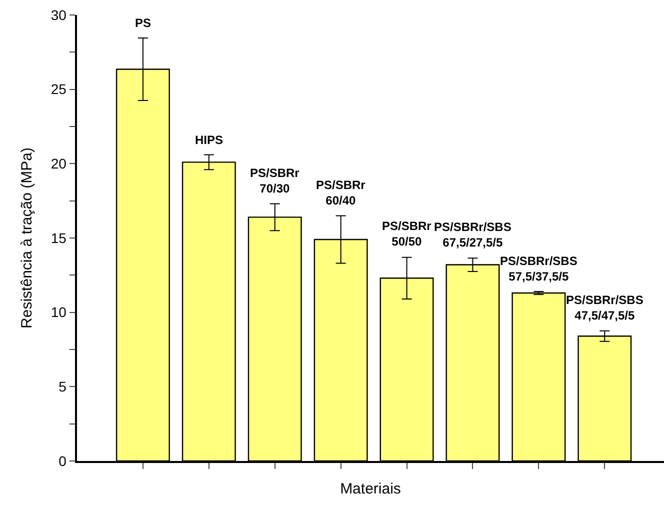 The height and width of the screenshot is (508, 664). Describe the element at coordinates (58, 14) in the screenshot. I see `y-tick-label: 30` at that location.